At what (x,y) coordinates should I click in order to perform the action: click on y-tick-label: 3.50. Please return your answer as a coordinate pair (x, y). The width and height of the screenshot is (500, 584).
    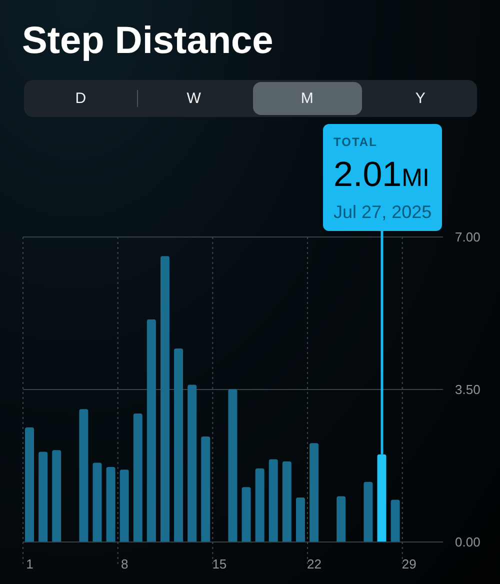
    Looking at the image, I should click on (467, 390).